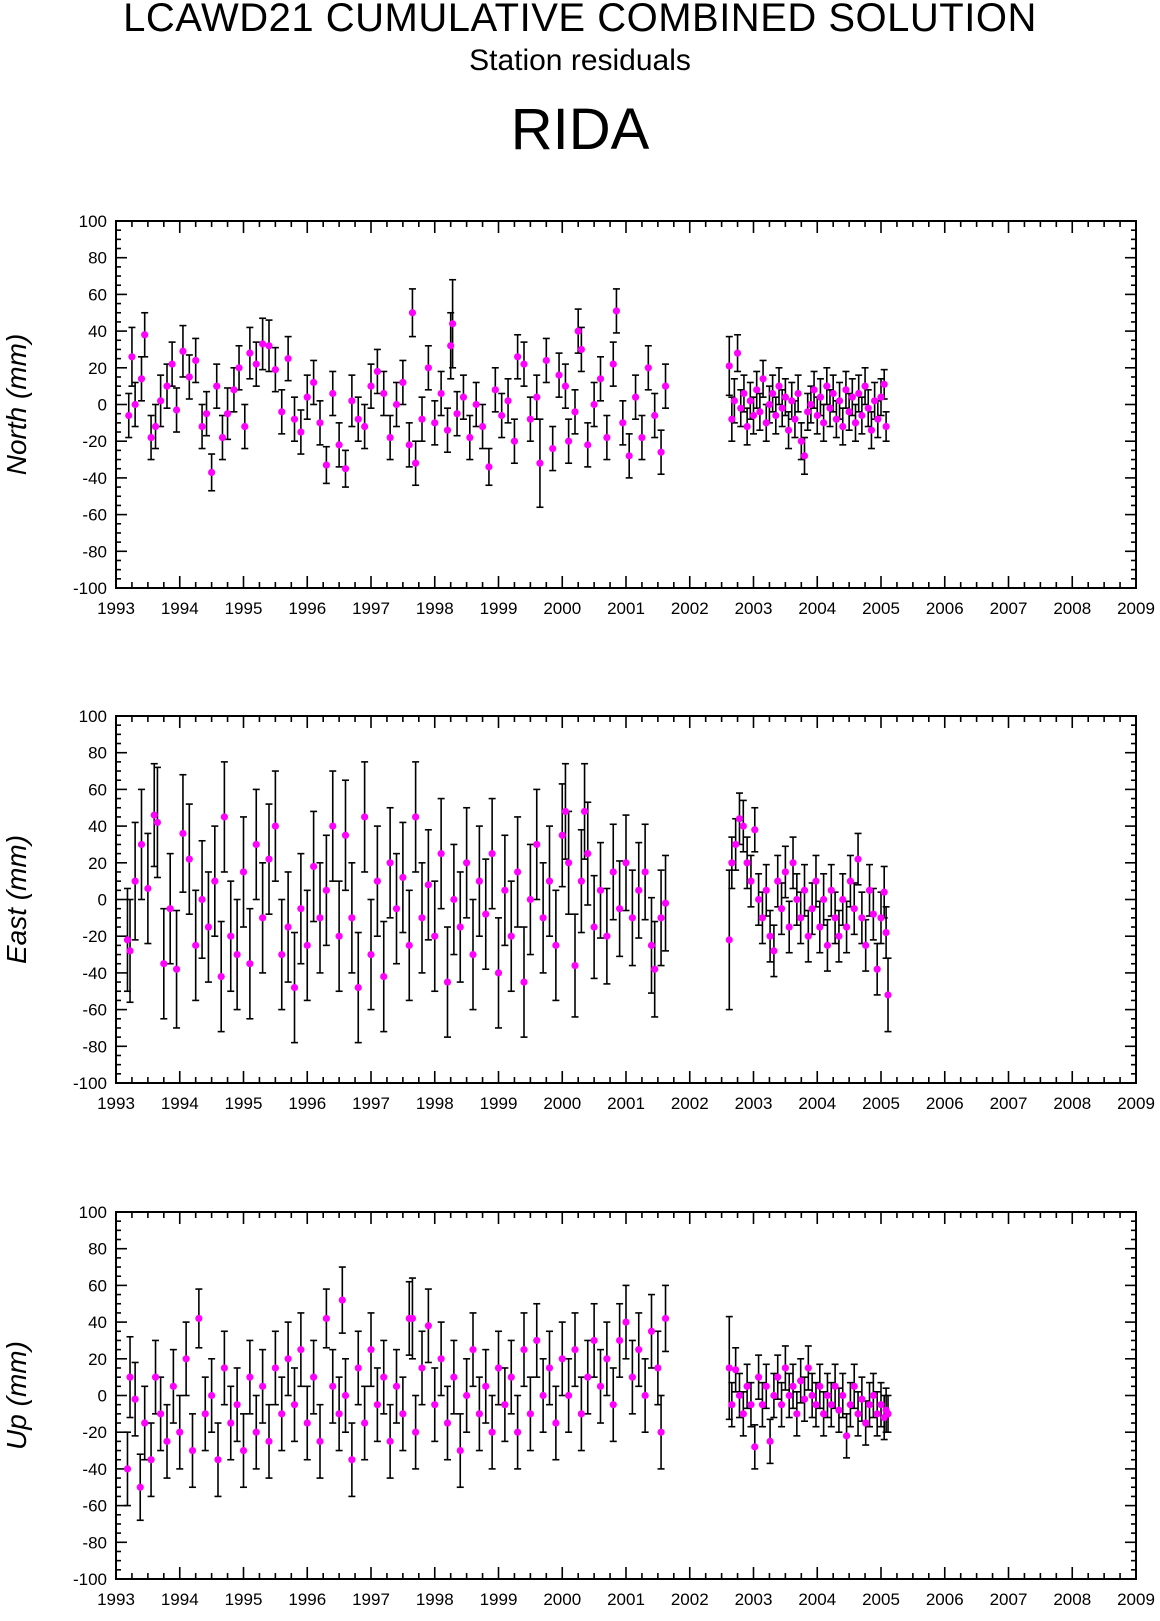 The height and width of the screenshot is (1621, 1160). Describe the element at coordinates (371, 1599) in the screenshot. I see `up-x-tick-label: 1997` at that location.